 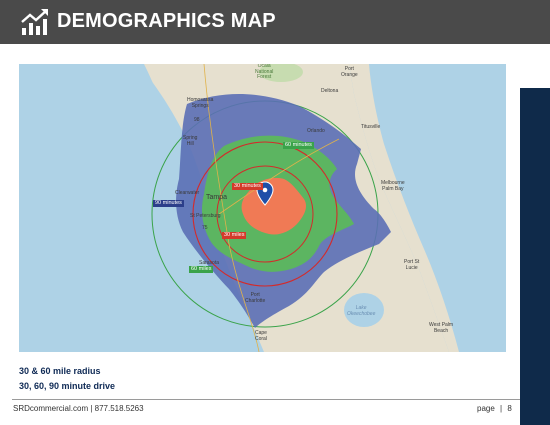 What do you see at coordinates (298, 145) in the screenshot?
I see `tag-drive-60: 60 minutes` at bounding box center [298, 145].